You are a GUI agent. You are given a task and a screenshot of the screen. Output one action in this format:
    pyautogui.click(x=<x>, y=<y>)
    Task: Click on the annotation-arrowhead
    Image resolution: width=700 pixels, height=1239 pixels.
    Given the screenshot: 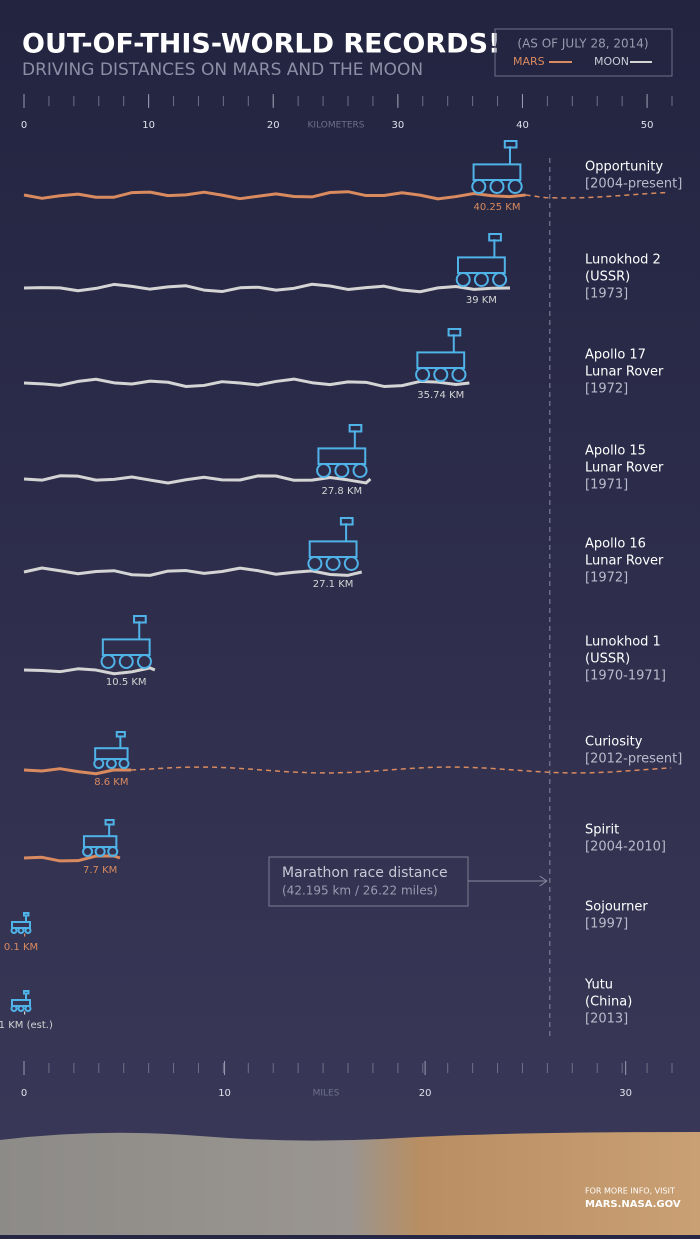 What is the action you would take?
    pyautogui.click(x=543, y=881)
    